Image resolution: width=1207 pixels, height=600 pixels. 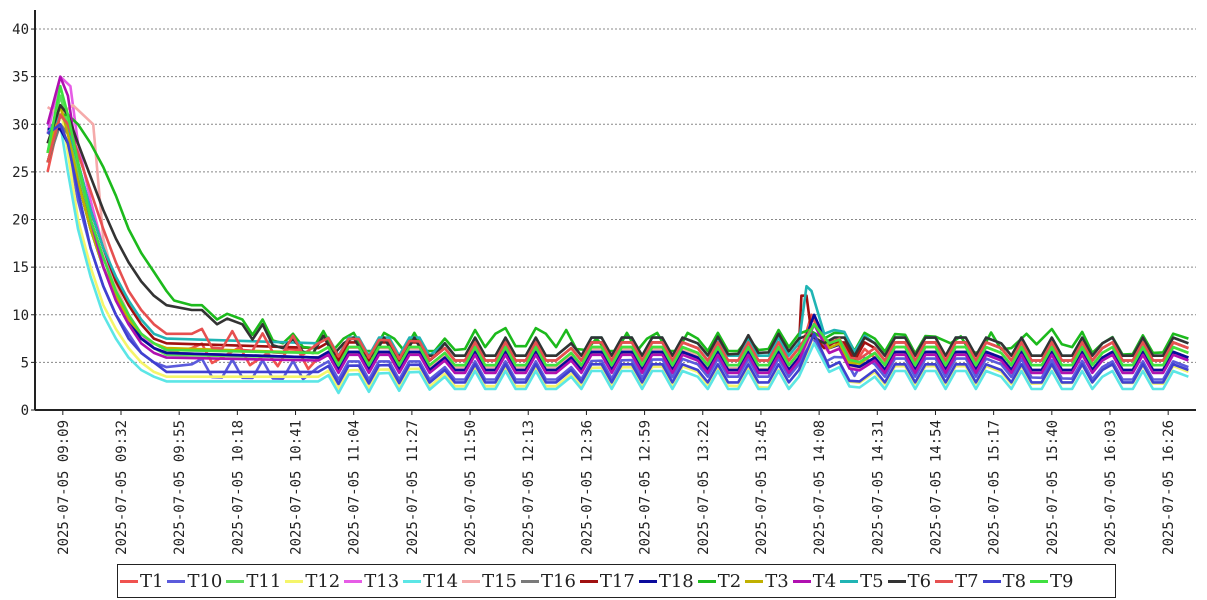 I want to click on legend-item-t10: T10, so click(x=194, y=581).